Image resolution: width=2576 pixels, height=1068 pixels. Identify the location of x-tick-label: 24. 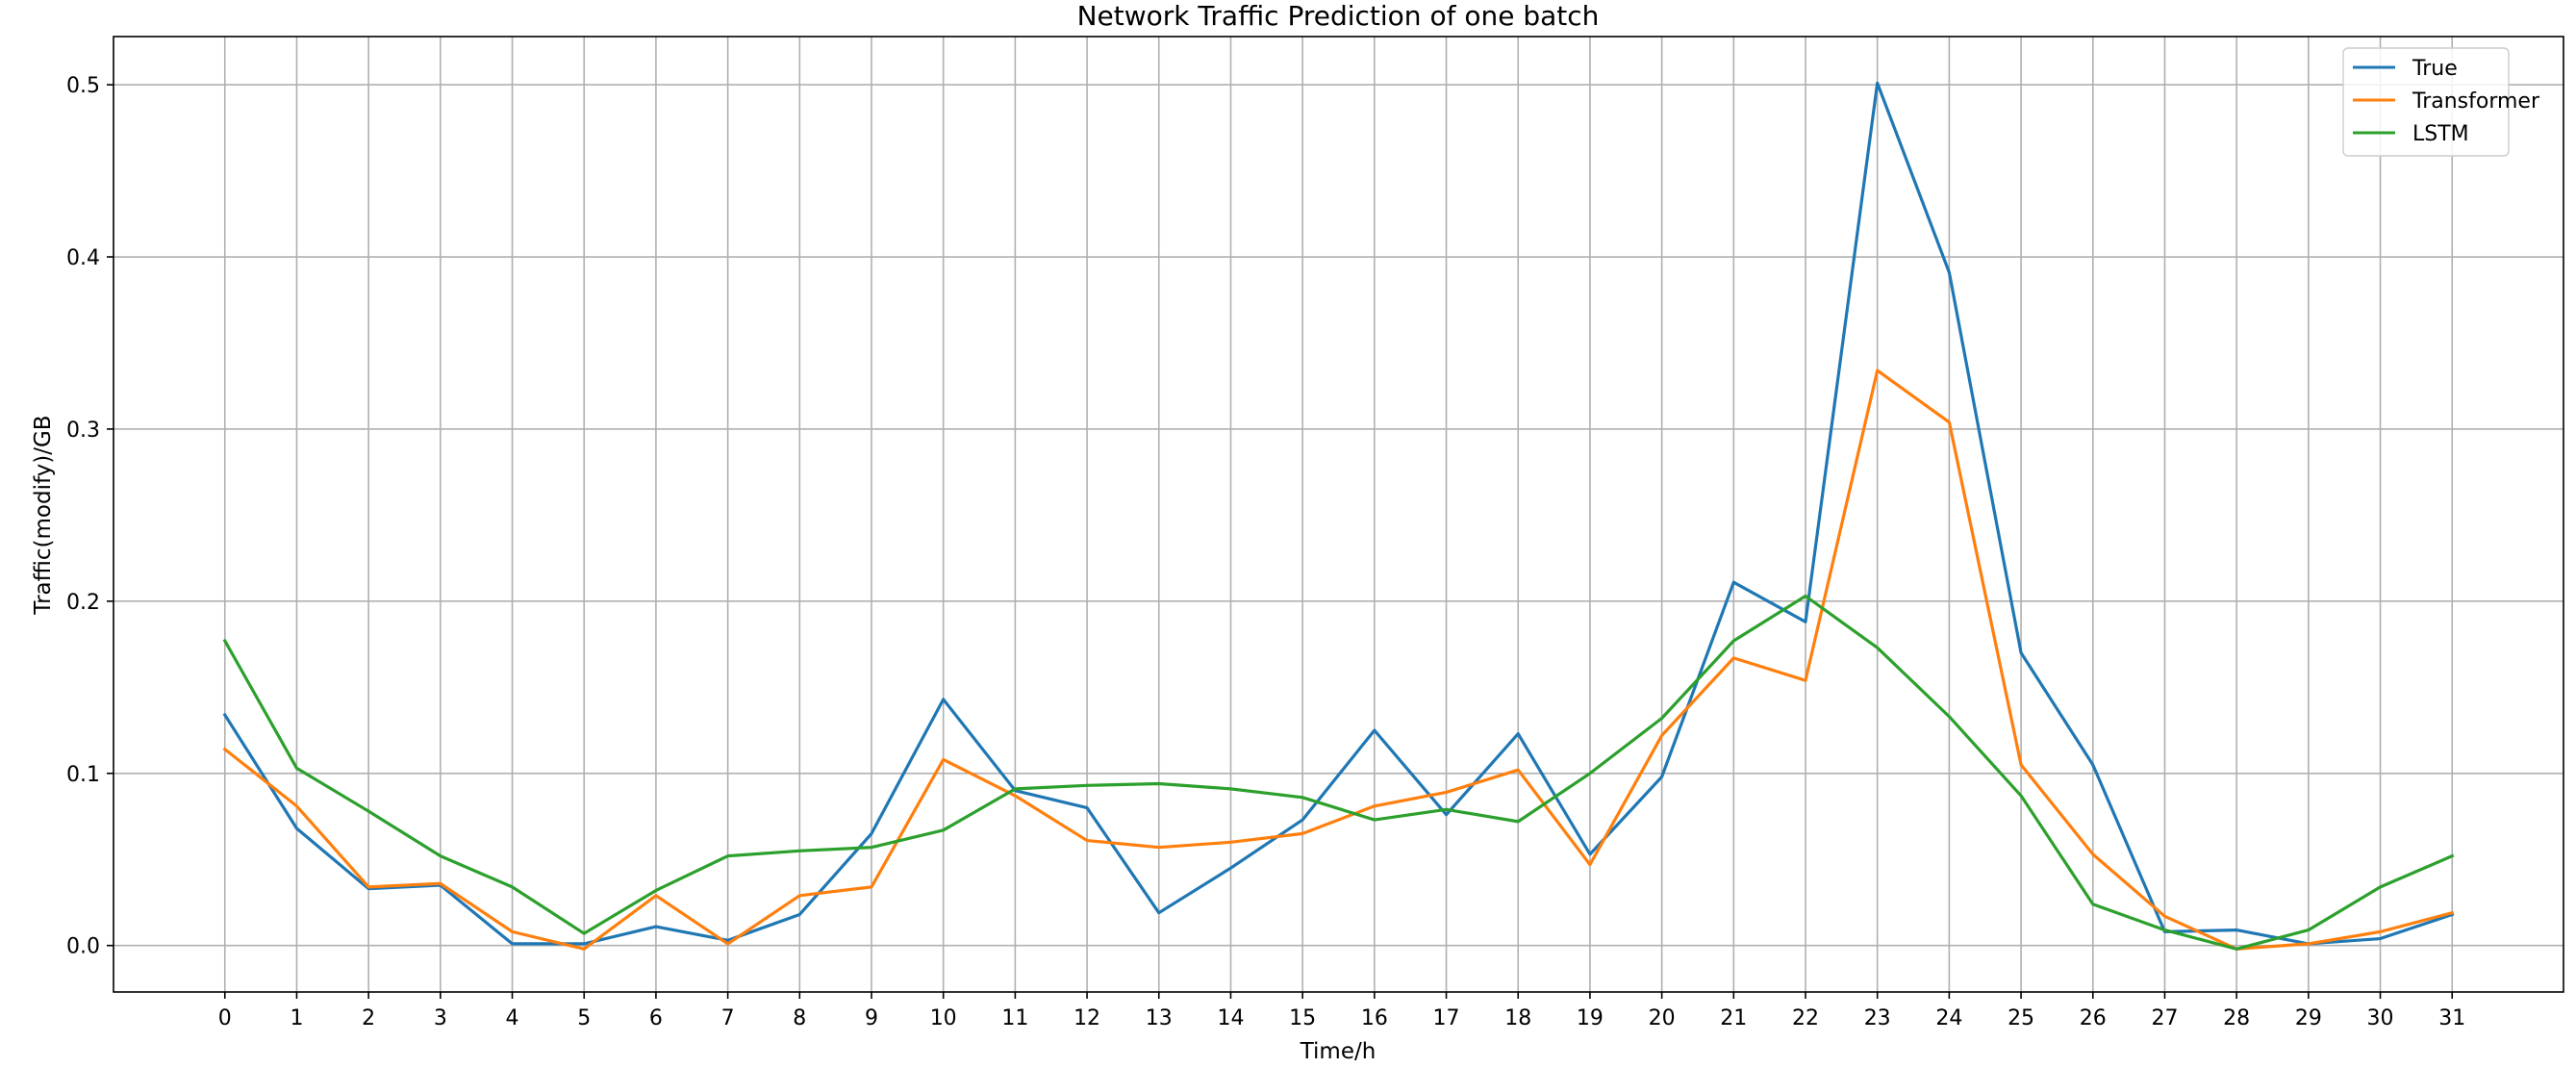
(1949, 1018).